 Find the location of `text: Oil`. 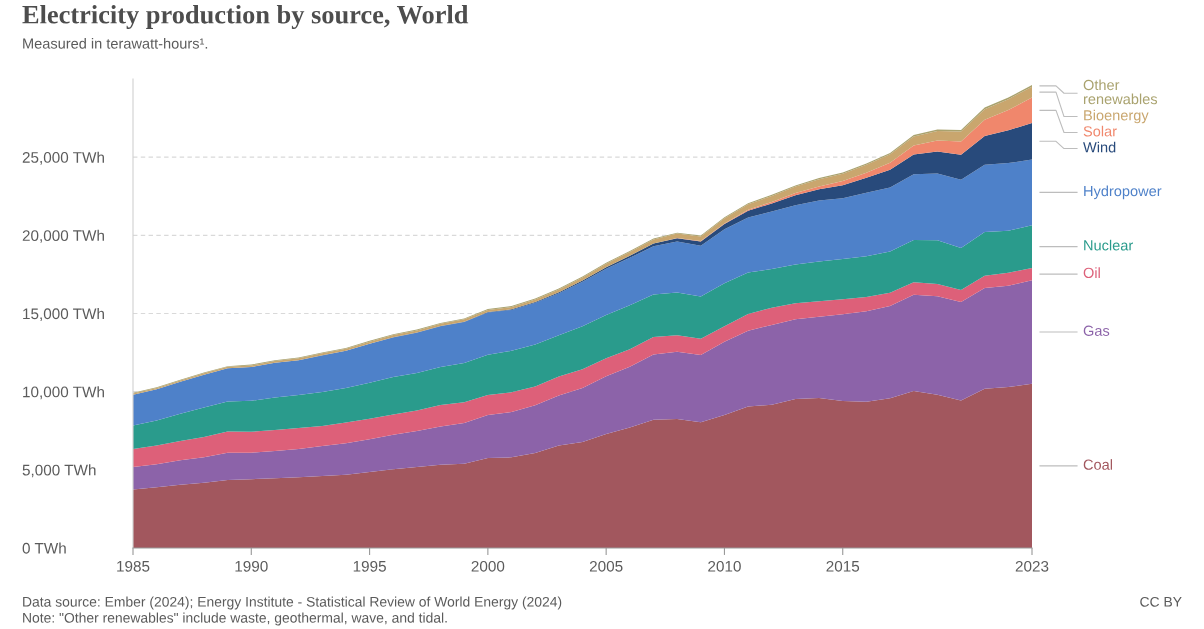

text: Oil is located at coordinates (1091, 273).